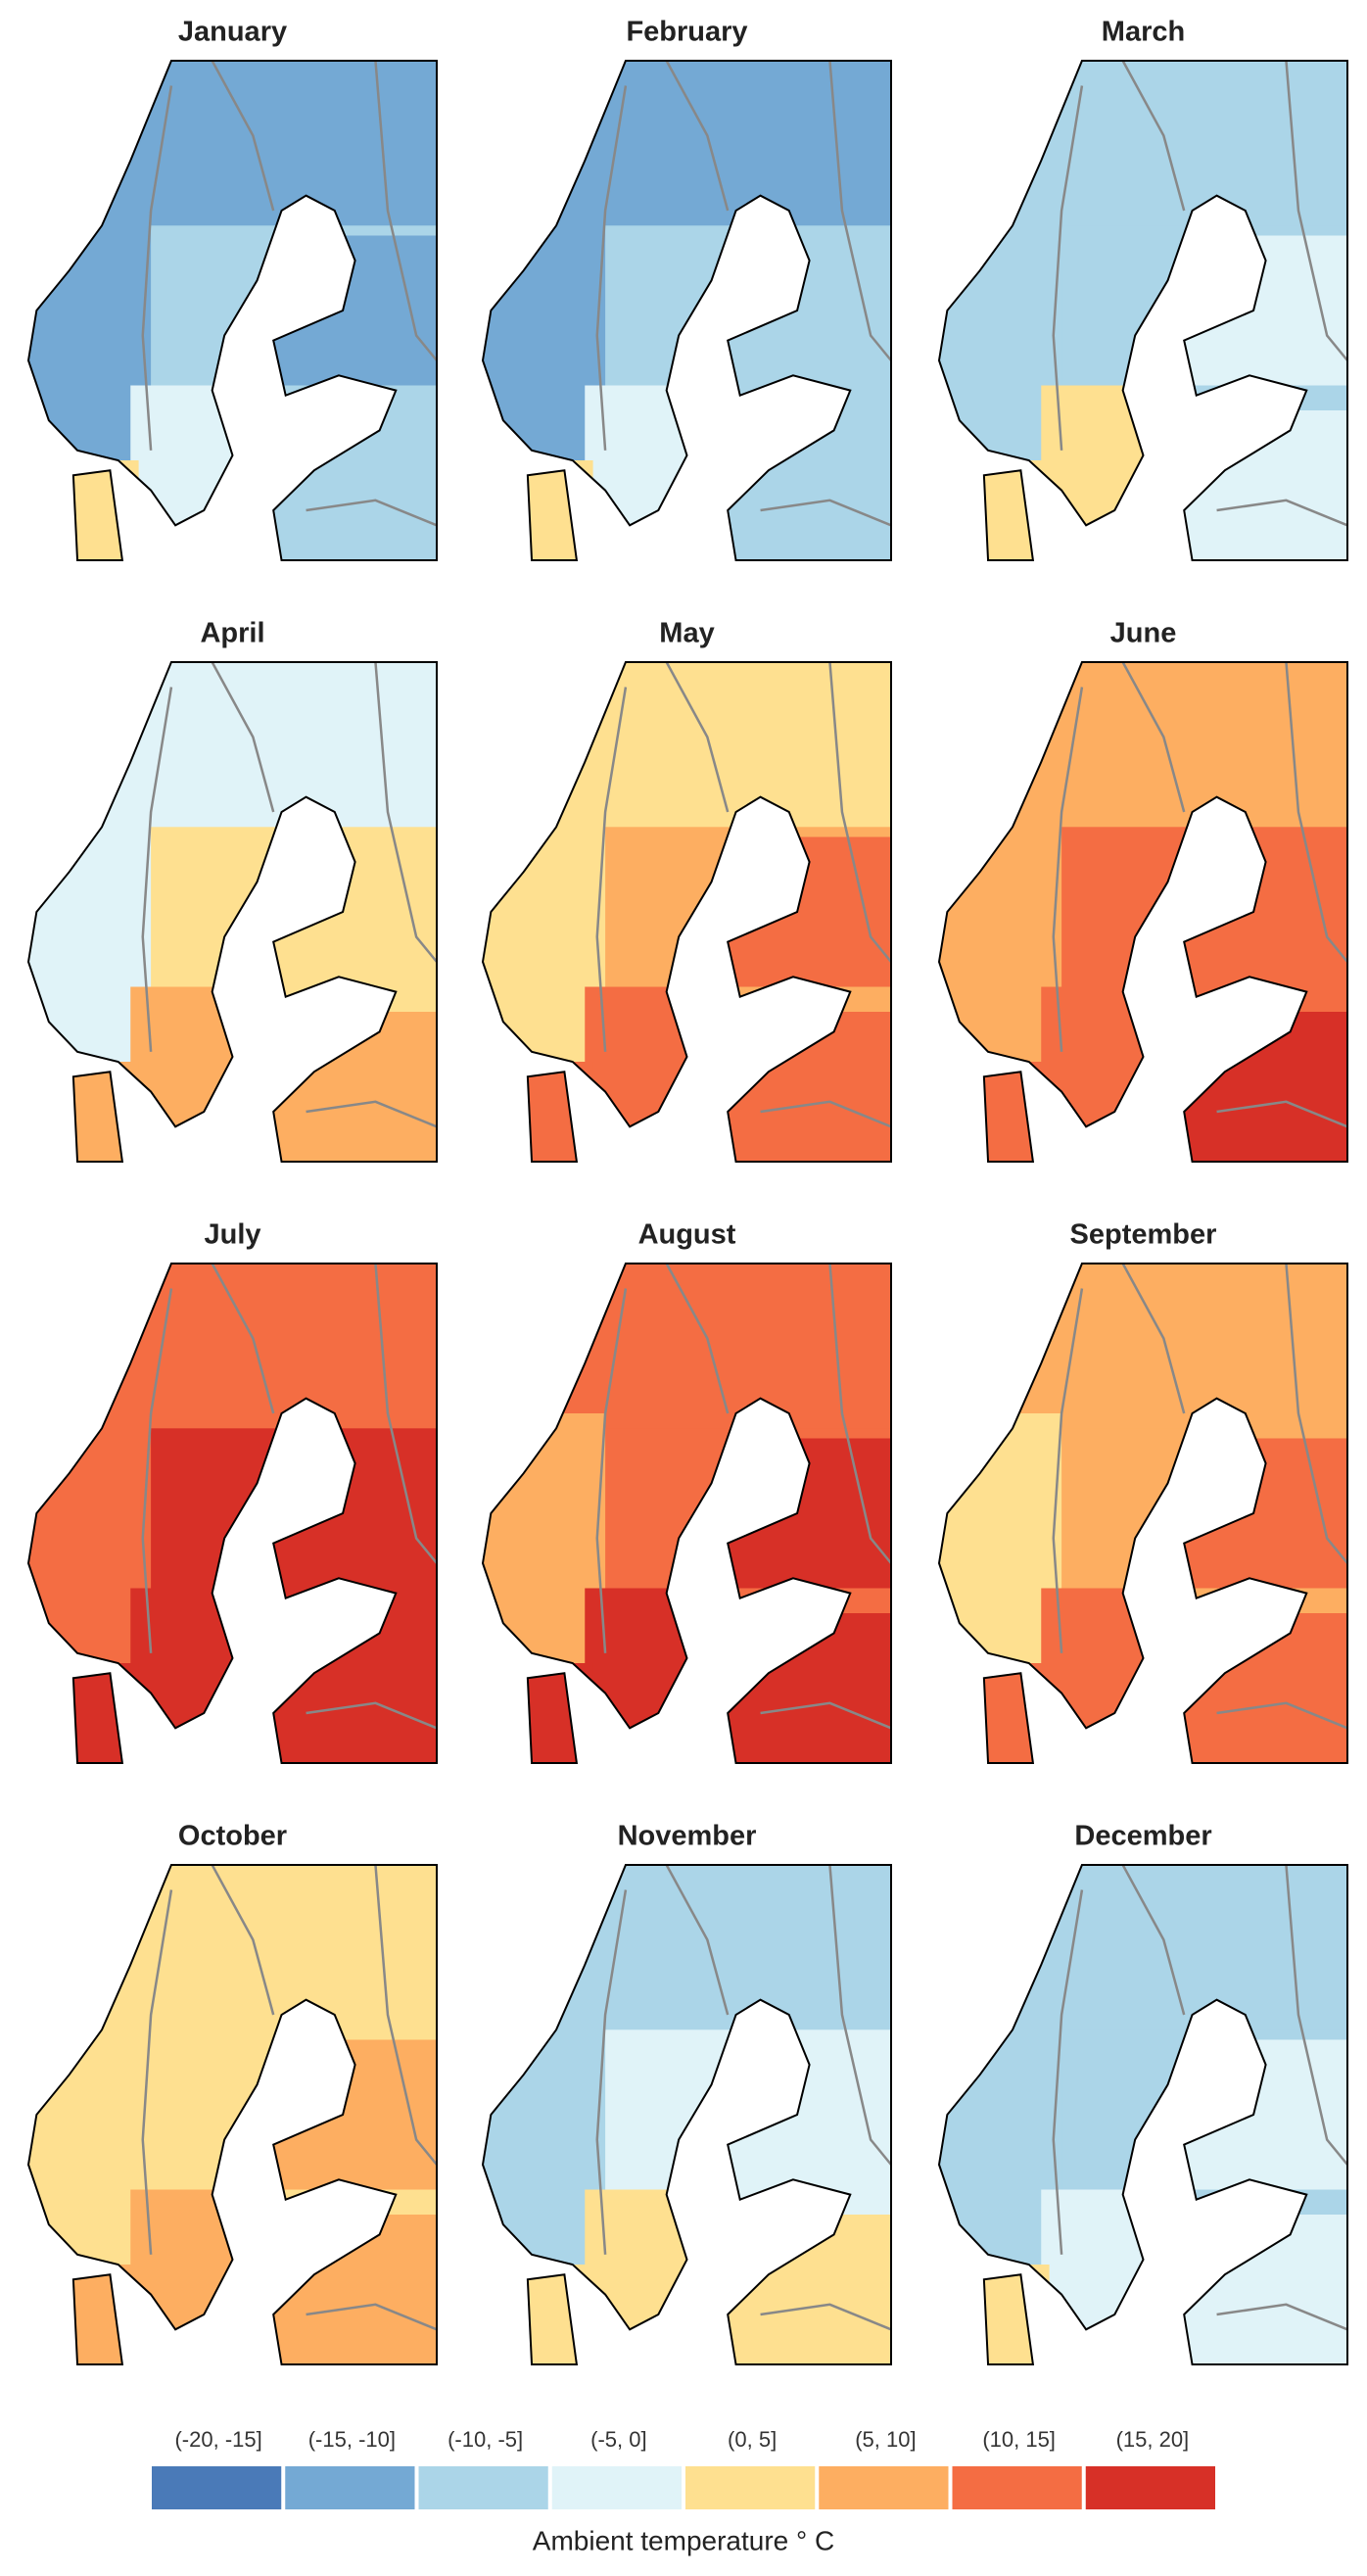  I want to click on panel-title: November, so click(687, 1837).